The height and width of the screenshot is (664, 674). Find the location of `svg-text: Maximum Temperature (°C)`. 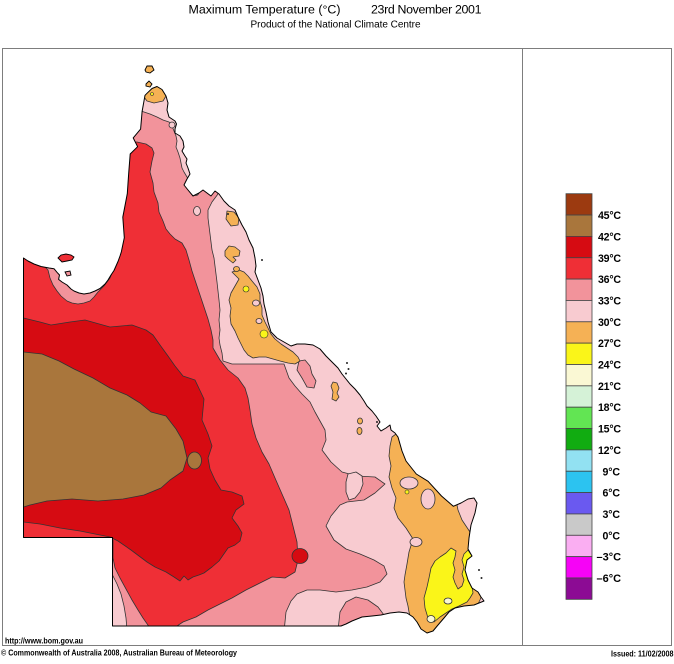

svg-text: Maximum Temperature (°C) is located at coordinates (265, 10).